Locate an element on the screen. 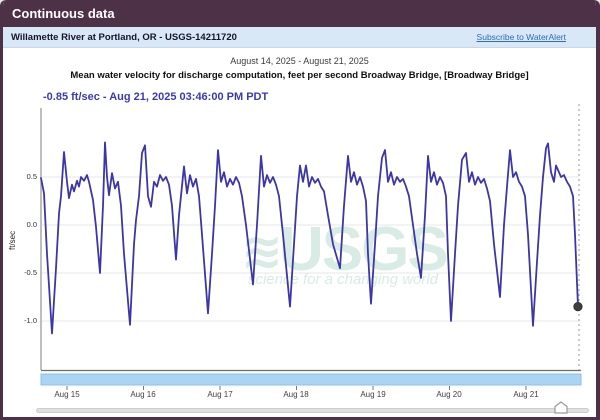  time-range-brush-bar is located at coordinates (311, 379).